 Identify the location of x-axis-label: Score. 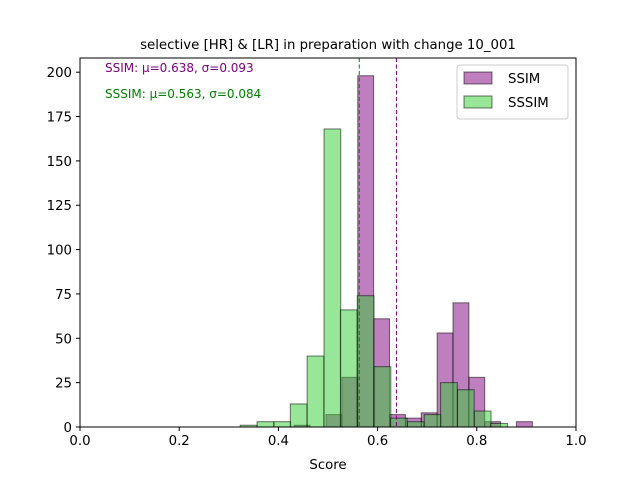
(327, 465).